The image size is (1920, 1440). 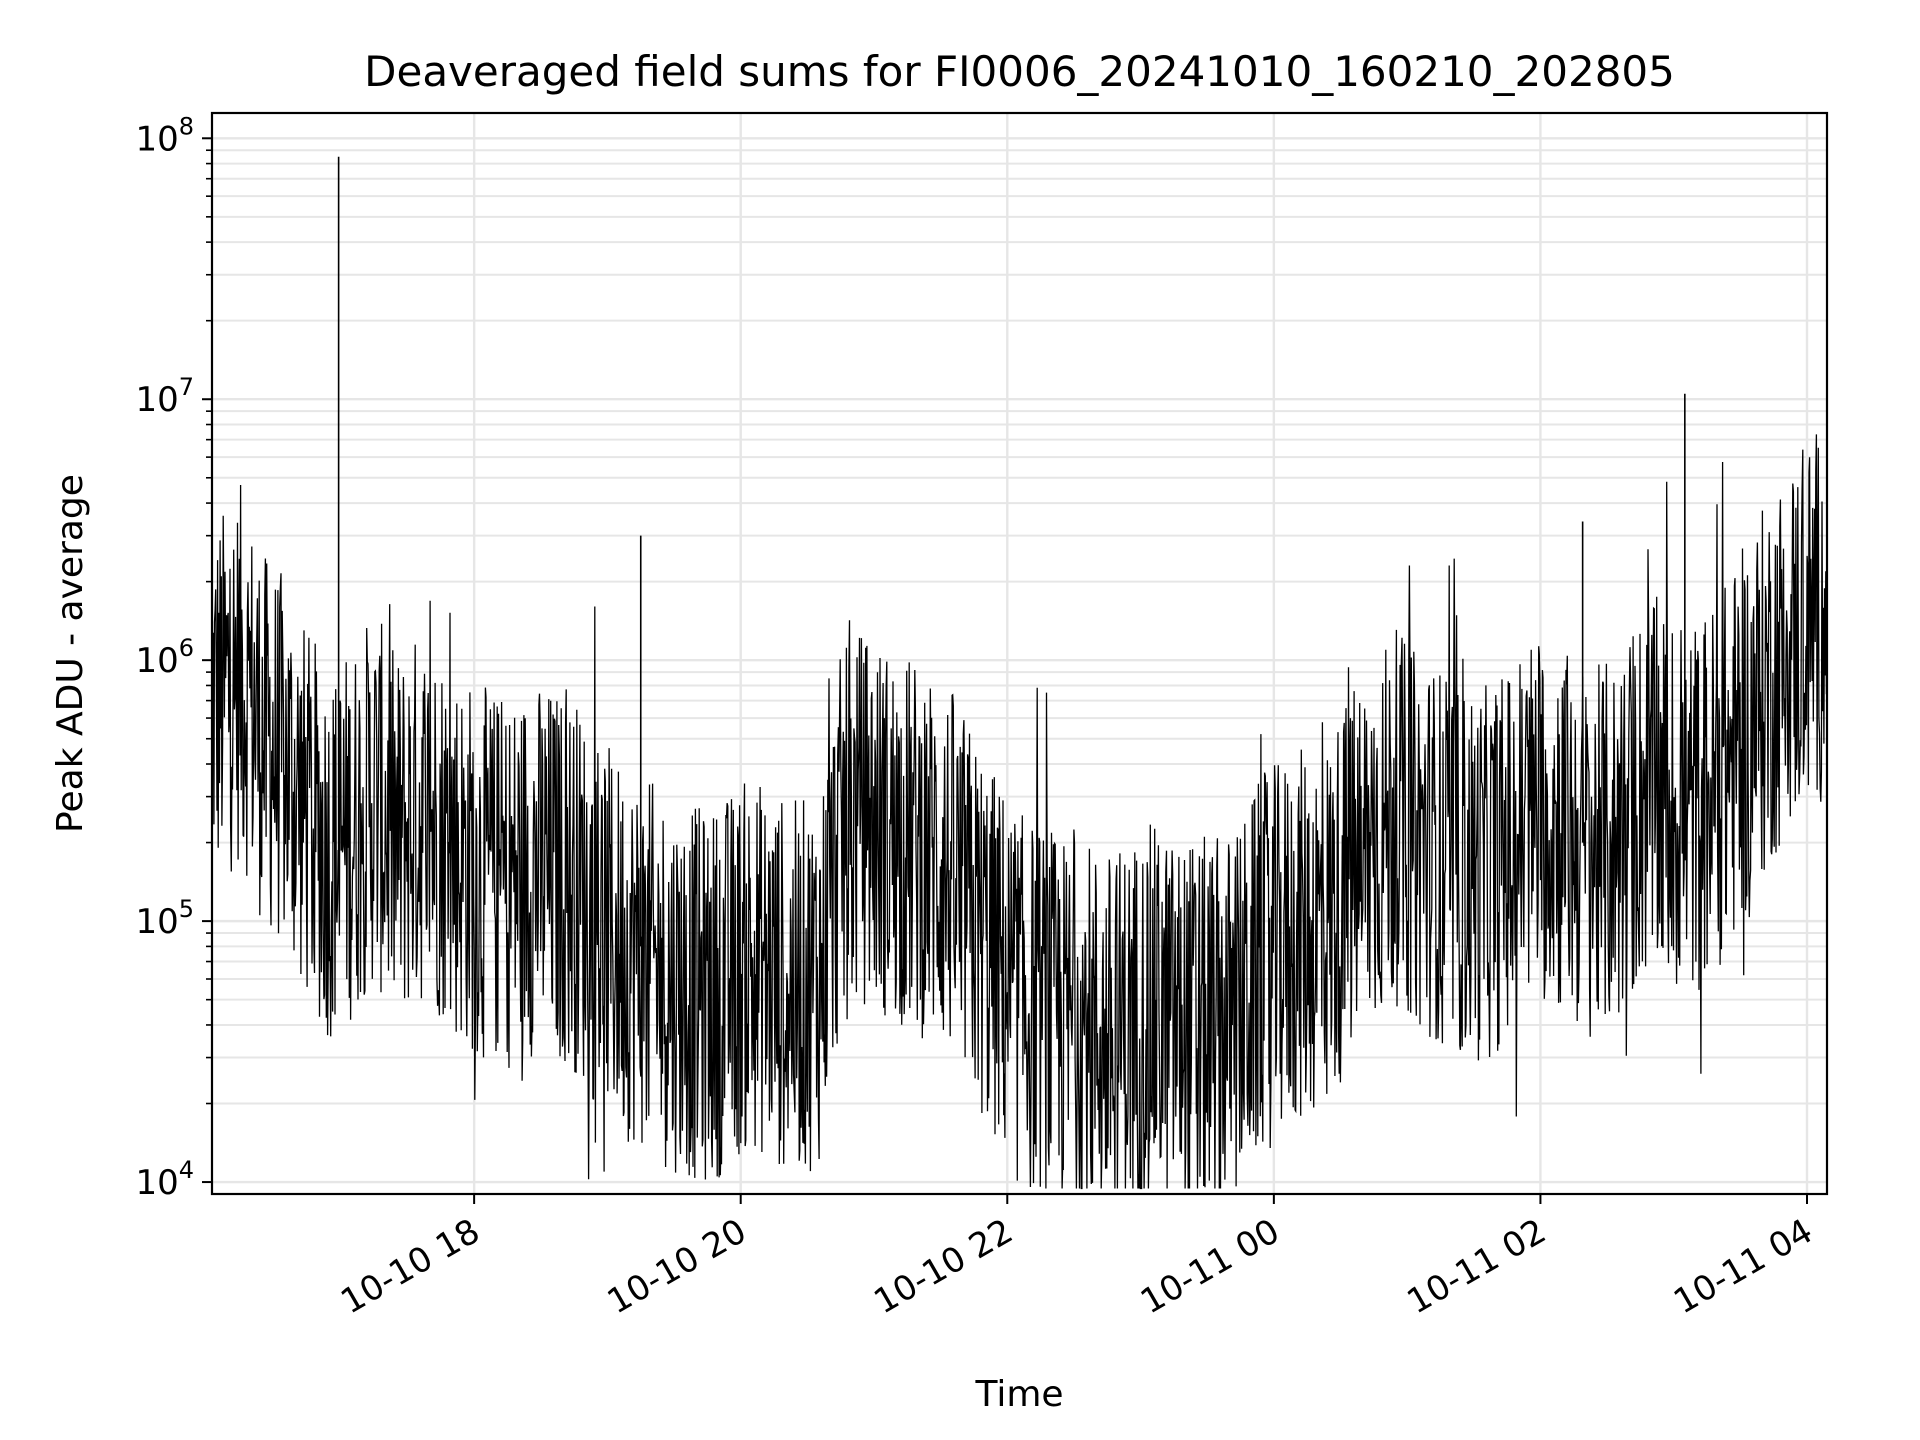 What do you see at coordinates (164, 135) in the screenshot?
I see `y-tick-label: 10⁸` at bounding box center [164, 135].